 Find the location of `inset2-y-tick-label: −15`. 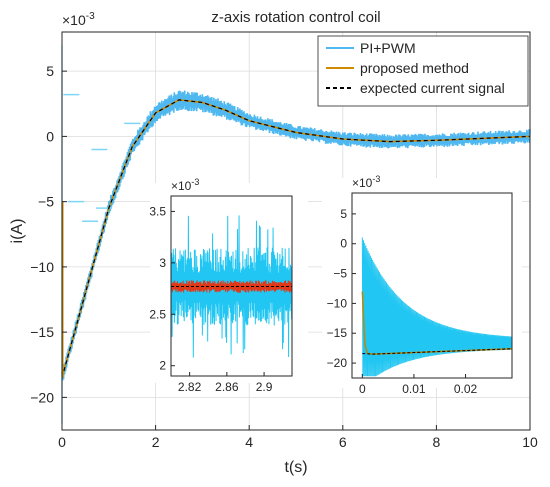

inset2-y-tick-label: −15 is located at coordinates (337, 333).